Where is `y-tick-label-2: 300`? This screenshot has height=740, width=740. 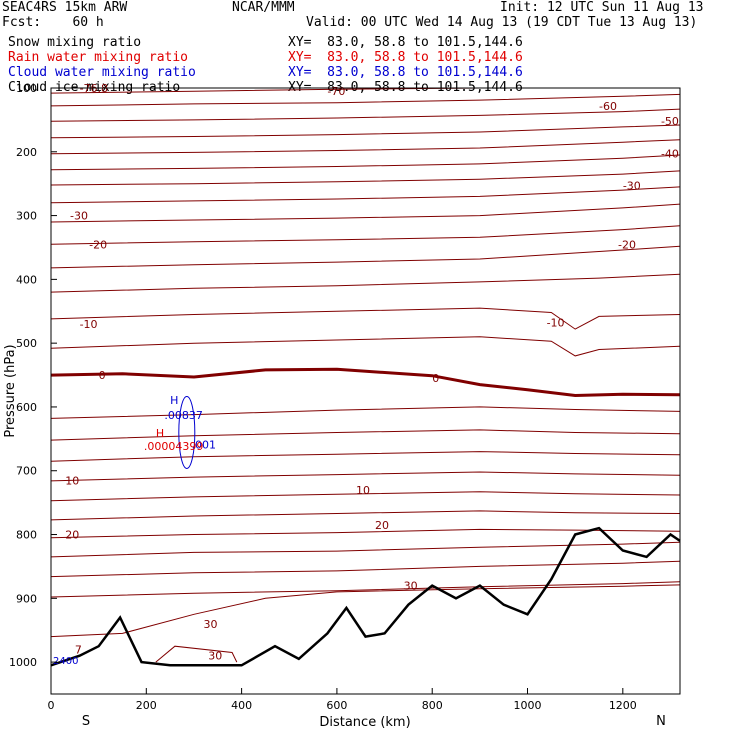 y-tick-label-2: 300 is located at coordinates (26, 216).